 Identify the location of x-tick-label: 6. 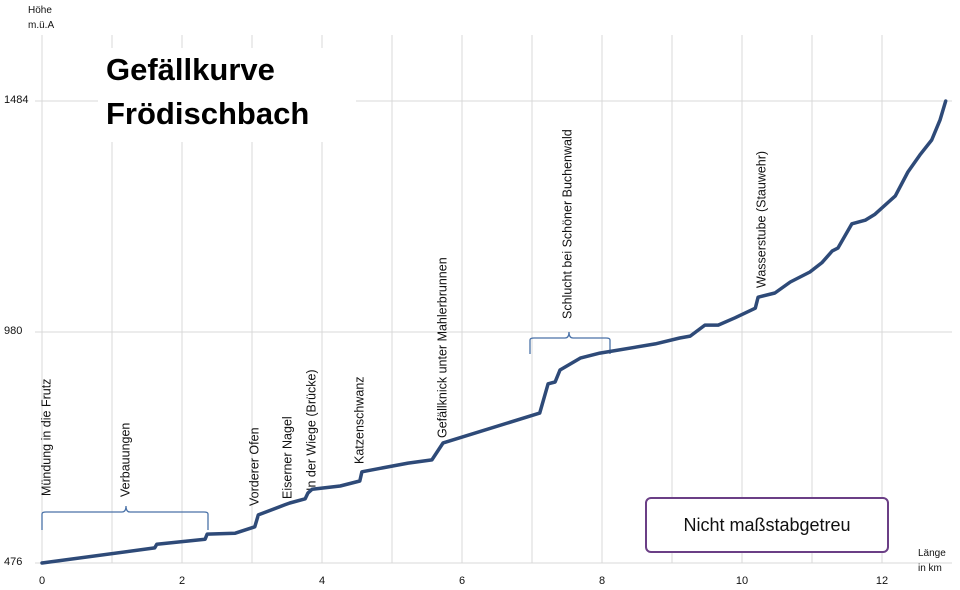
(462, 581).